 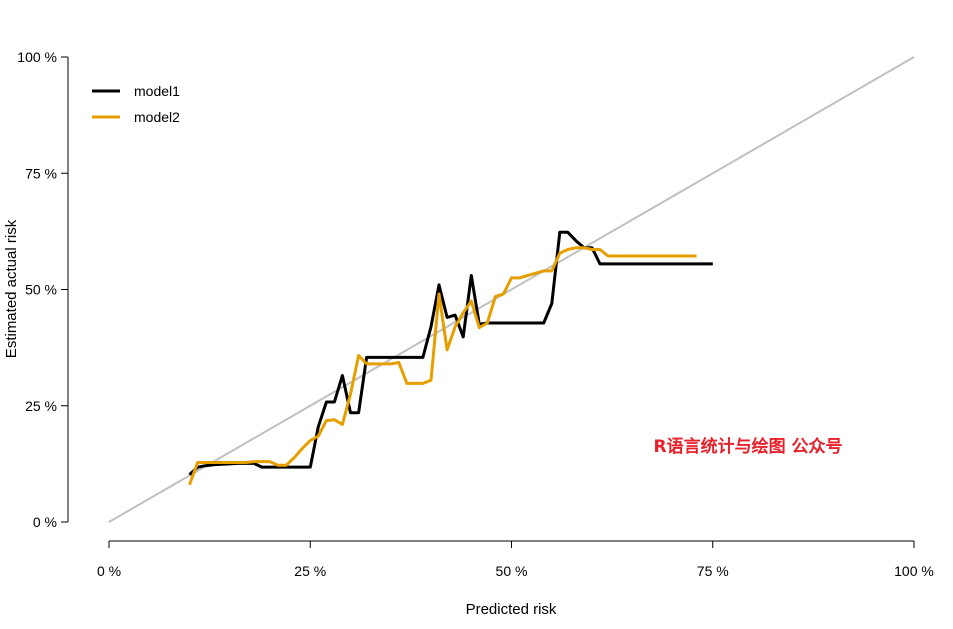 What do you see at coordinates (914, 571) in the screenshot?
I see `x-tick-label: 100 %` at bounding box center [914, 571].